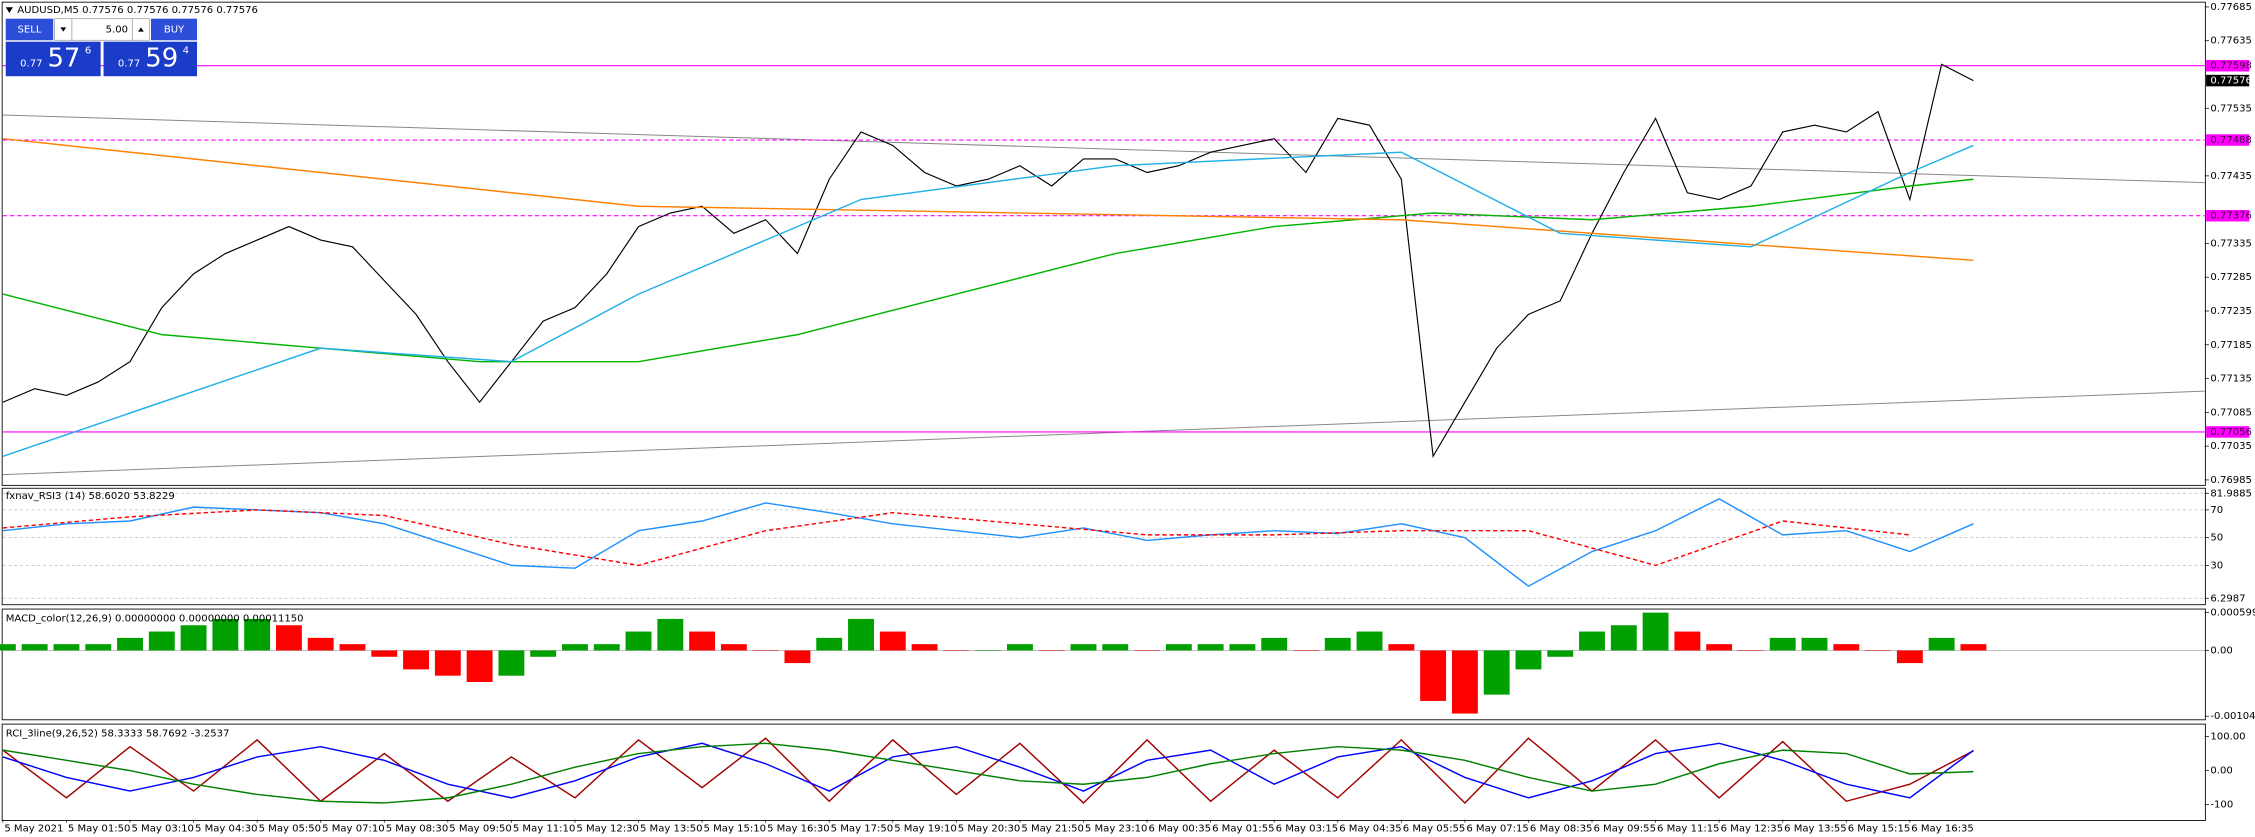 This screenshot has height=837, width=2255. I want to click on y-tick-label: 0.77435, so click(2231, 176).